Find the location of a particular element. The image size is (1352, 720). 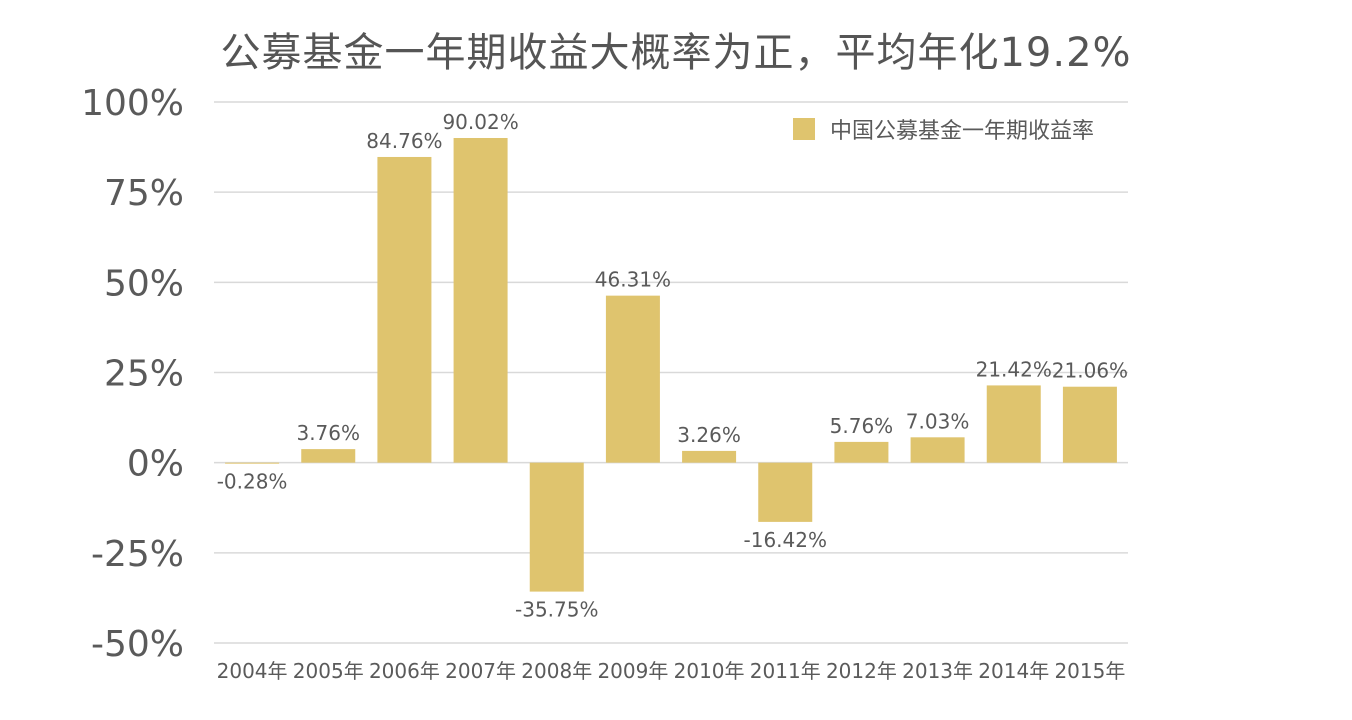

x-tick-label: 2006年 is located at coordinates (404, 671).